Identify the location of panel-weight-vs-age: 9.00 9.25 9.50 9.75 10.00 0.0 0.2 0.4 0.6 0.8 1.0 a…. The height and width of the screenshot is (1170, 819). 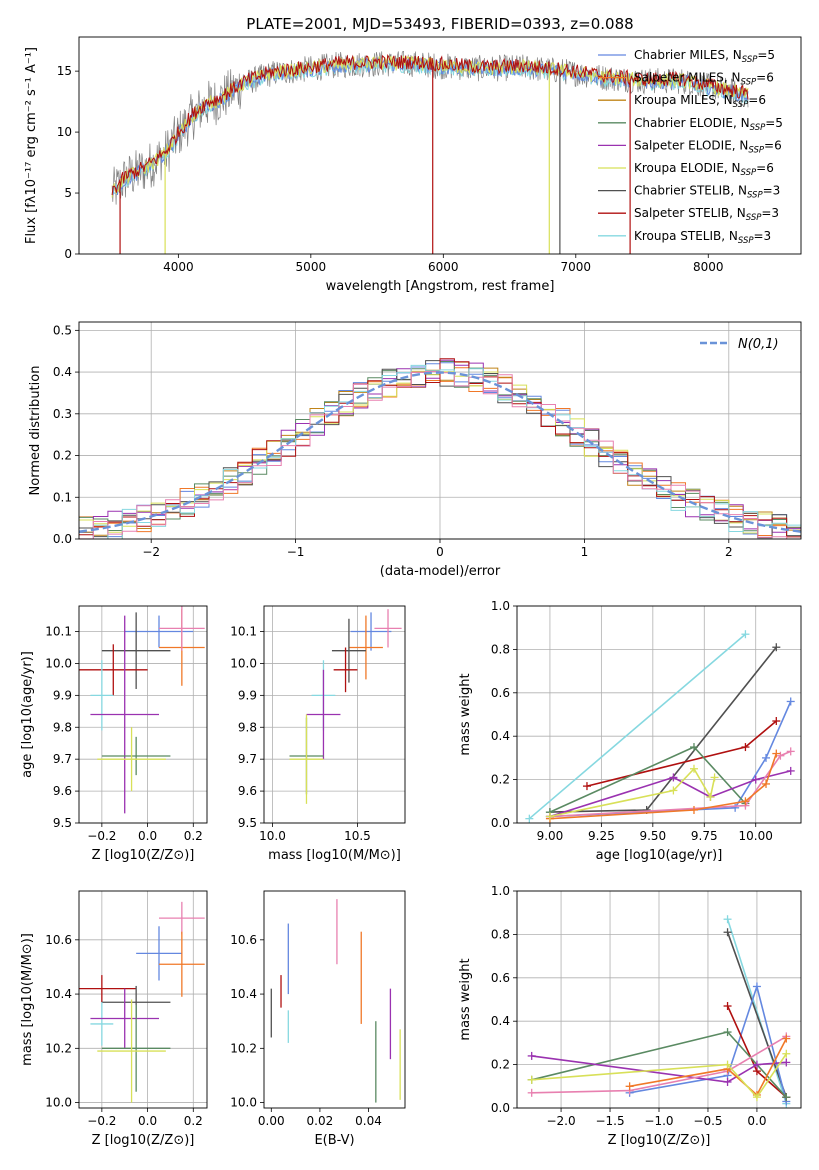
(630, 731).